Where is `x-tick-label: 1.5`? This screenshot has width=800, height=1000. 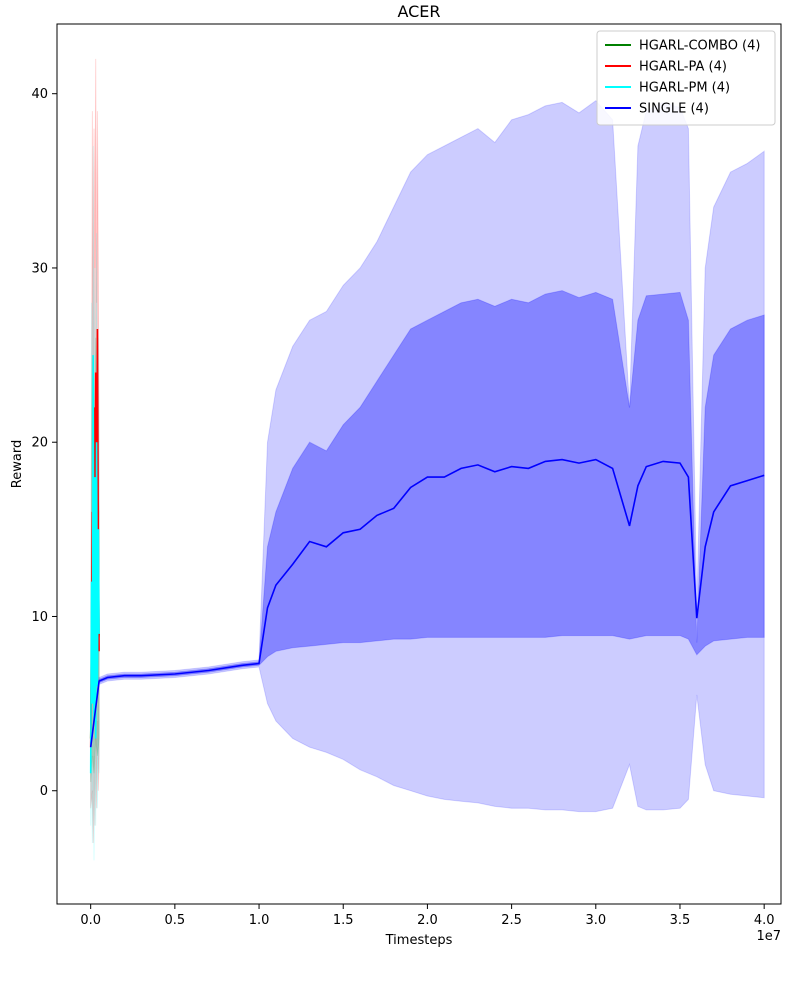 x-tick-label: 1.5 is located at coordinates (343, 920).